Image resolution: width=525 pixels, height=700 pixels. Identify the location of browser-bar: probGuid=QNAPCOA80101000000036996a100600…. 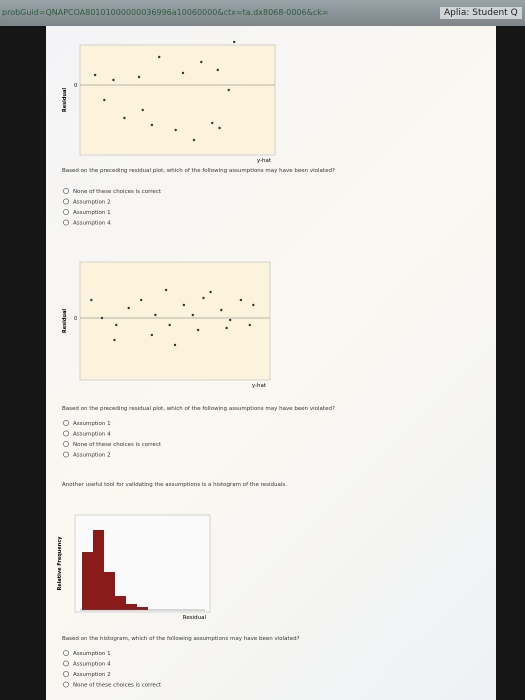
(262, 13).